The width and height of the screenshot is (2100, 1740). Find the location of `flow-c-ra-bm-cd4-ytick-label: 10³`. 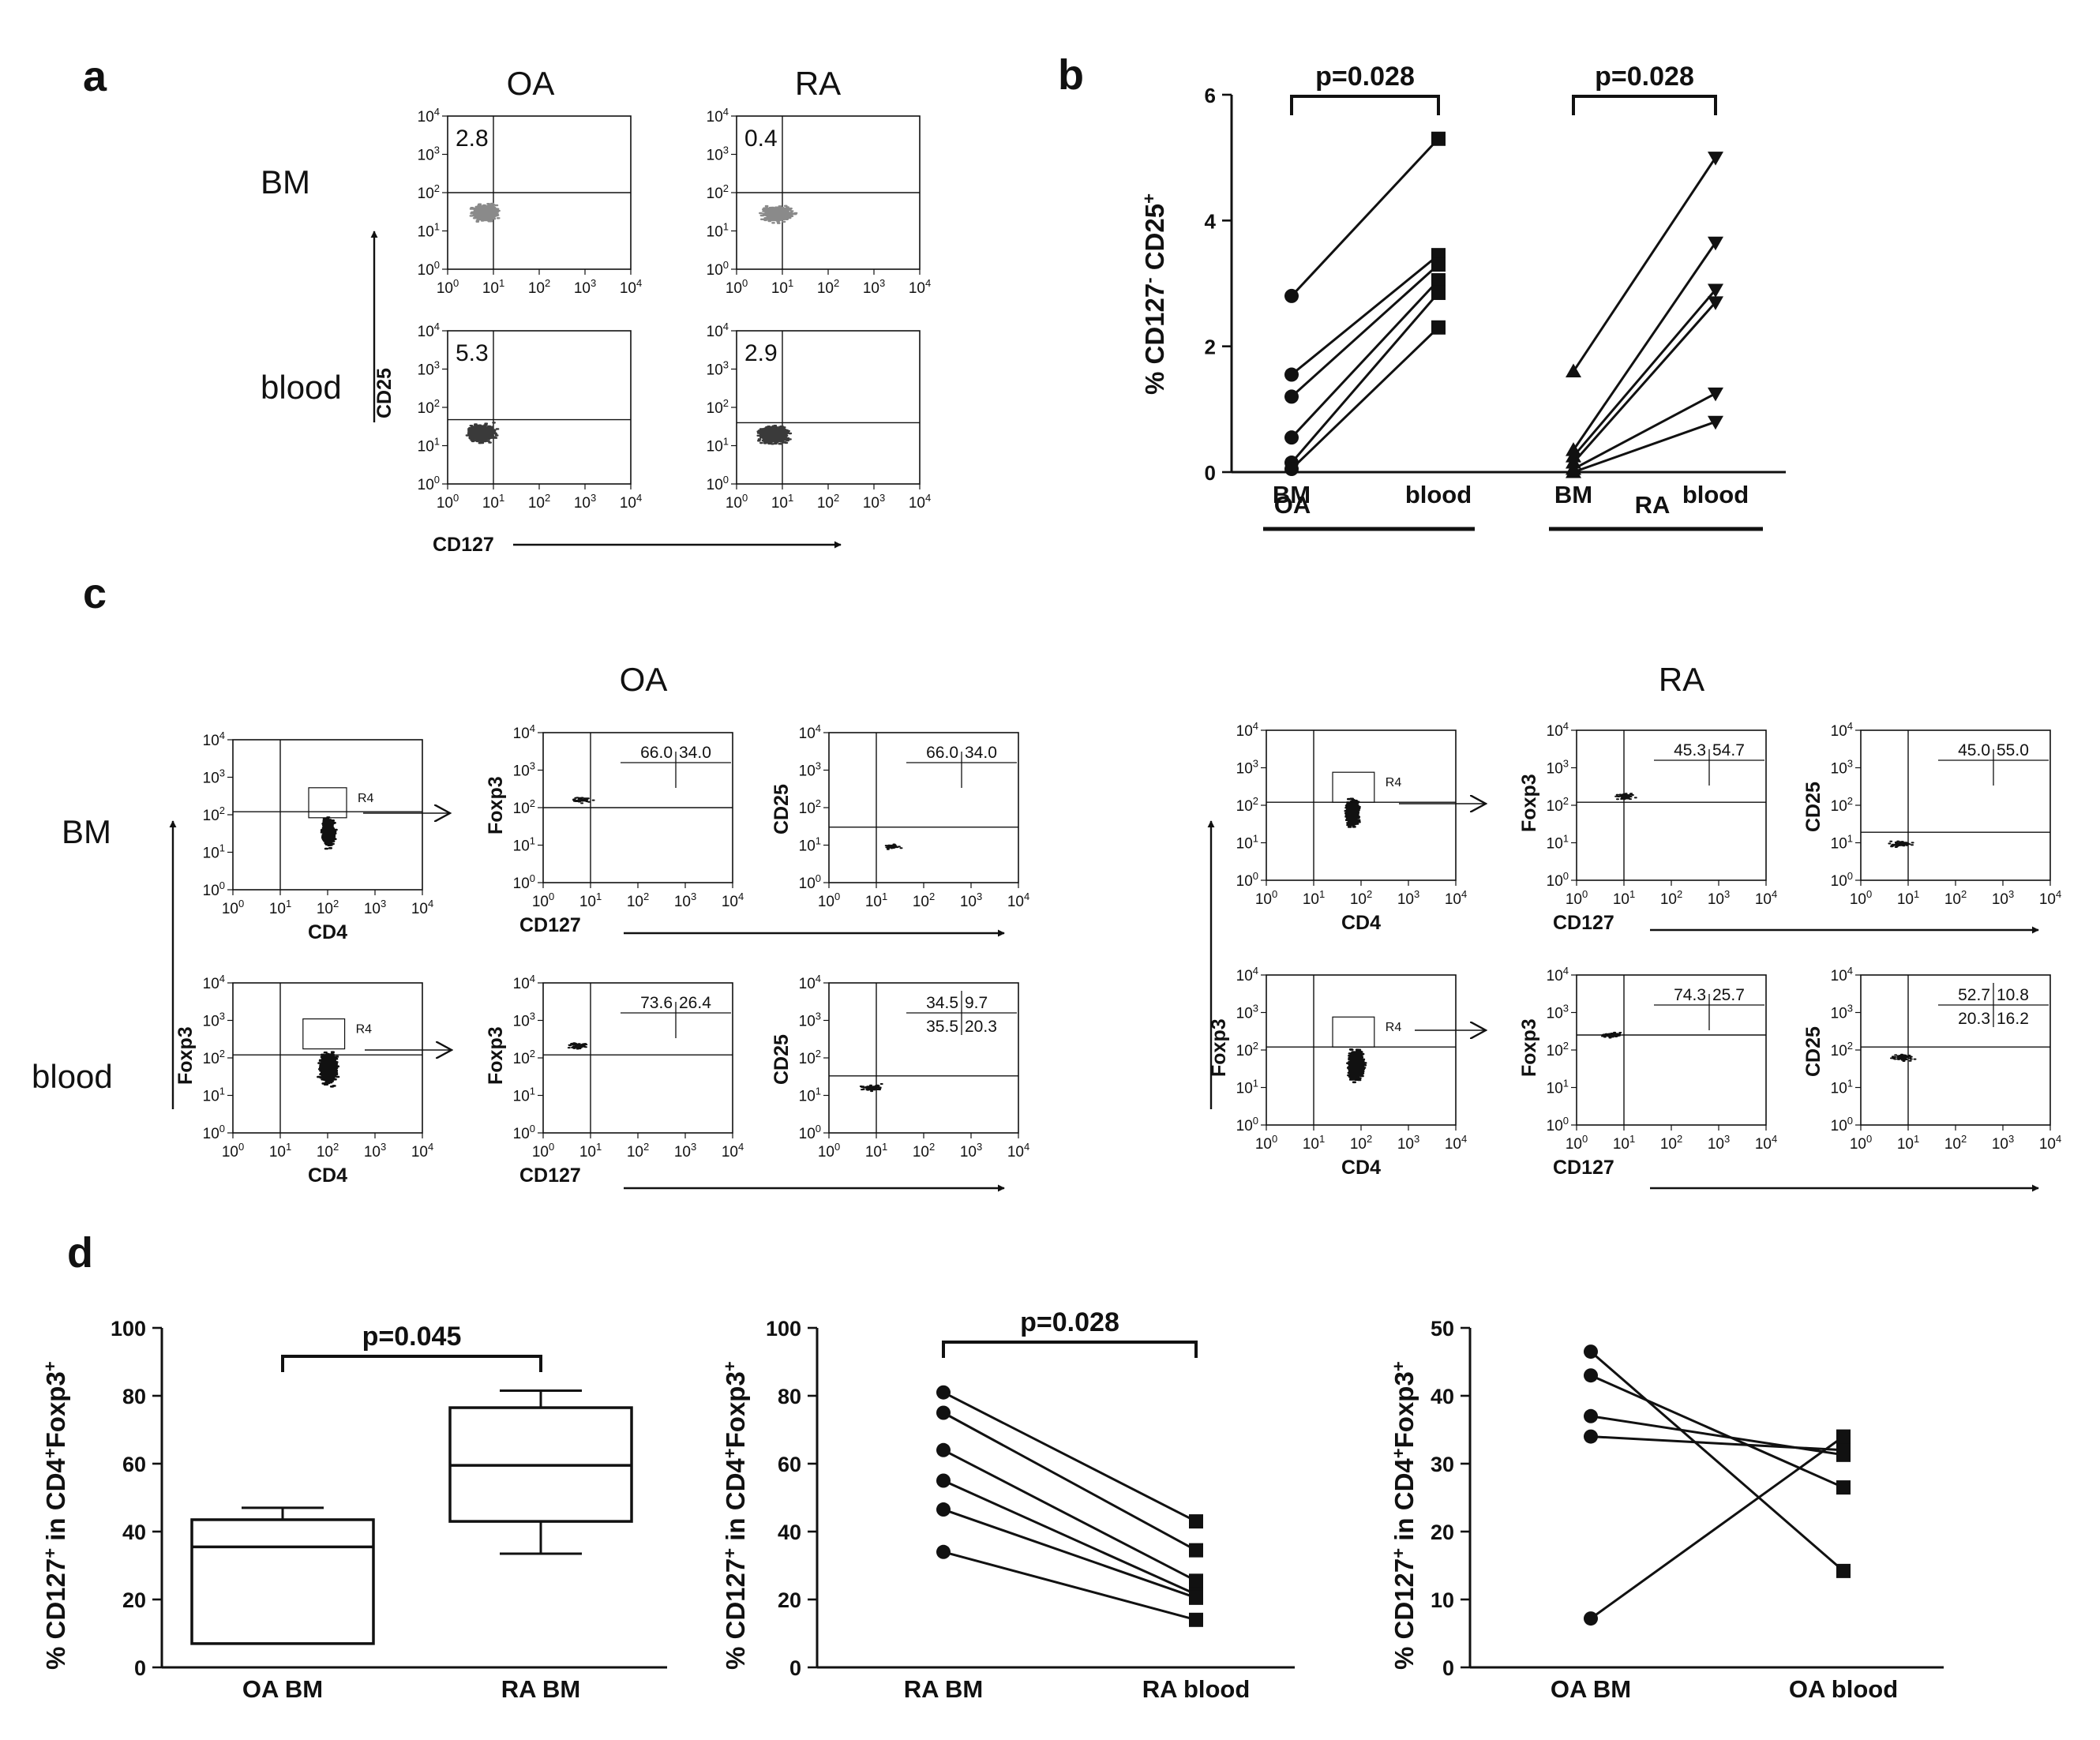

flow-c-ra-bm-cd4-ytick-label: 10³ is located at coordinates (1247, 768).